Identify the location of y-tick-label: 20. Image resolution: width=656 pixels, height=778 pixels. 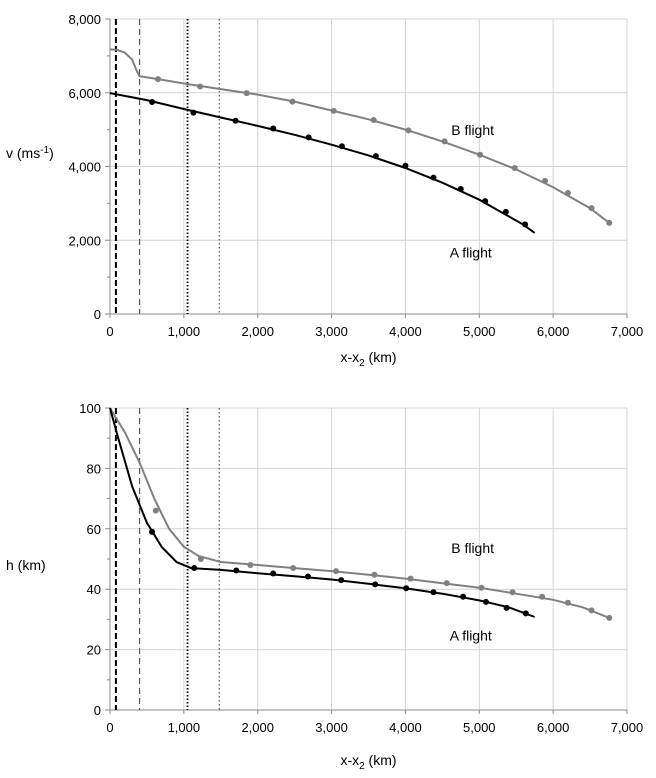
(94, 650).